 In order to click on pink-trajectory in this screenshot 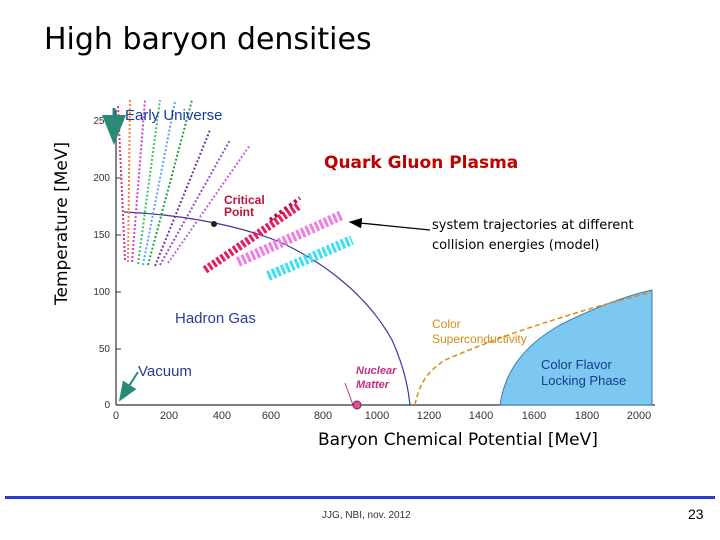, I will do `click(290, 238)`.